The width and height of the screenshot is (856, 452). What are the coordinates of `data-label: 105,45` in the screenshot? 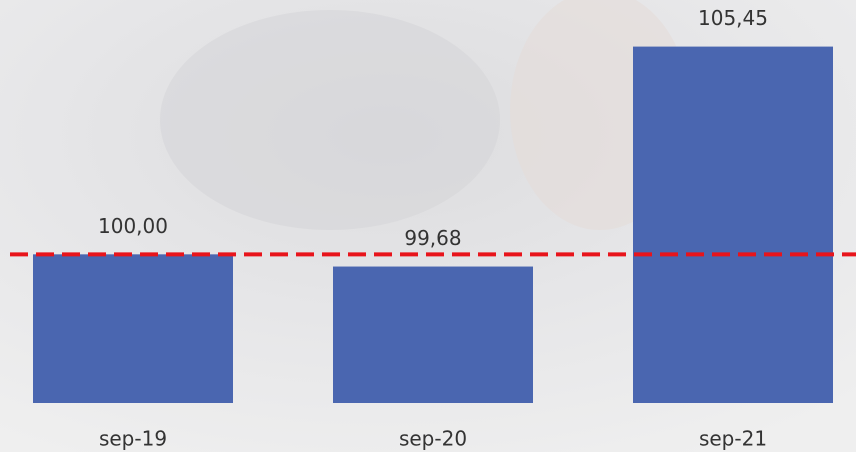 It's located at (733, 18).